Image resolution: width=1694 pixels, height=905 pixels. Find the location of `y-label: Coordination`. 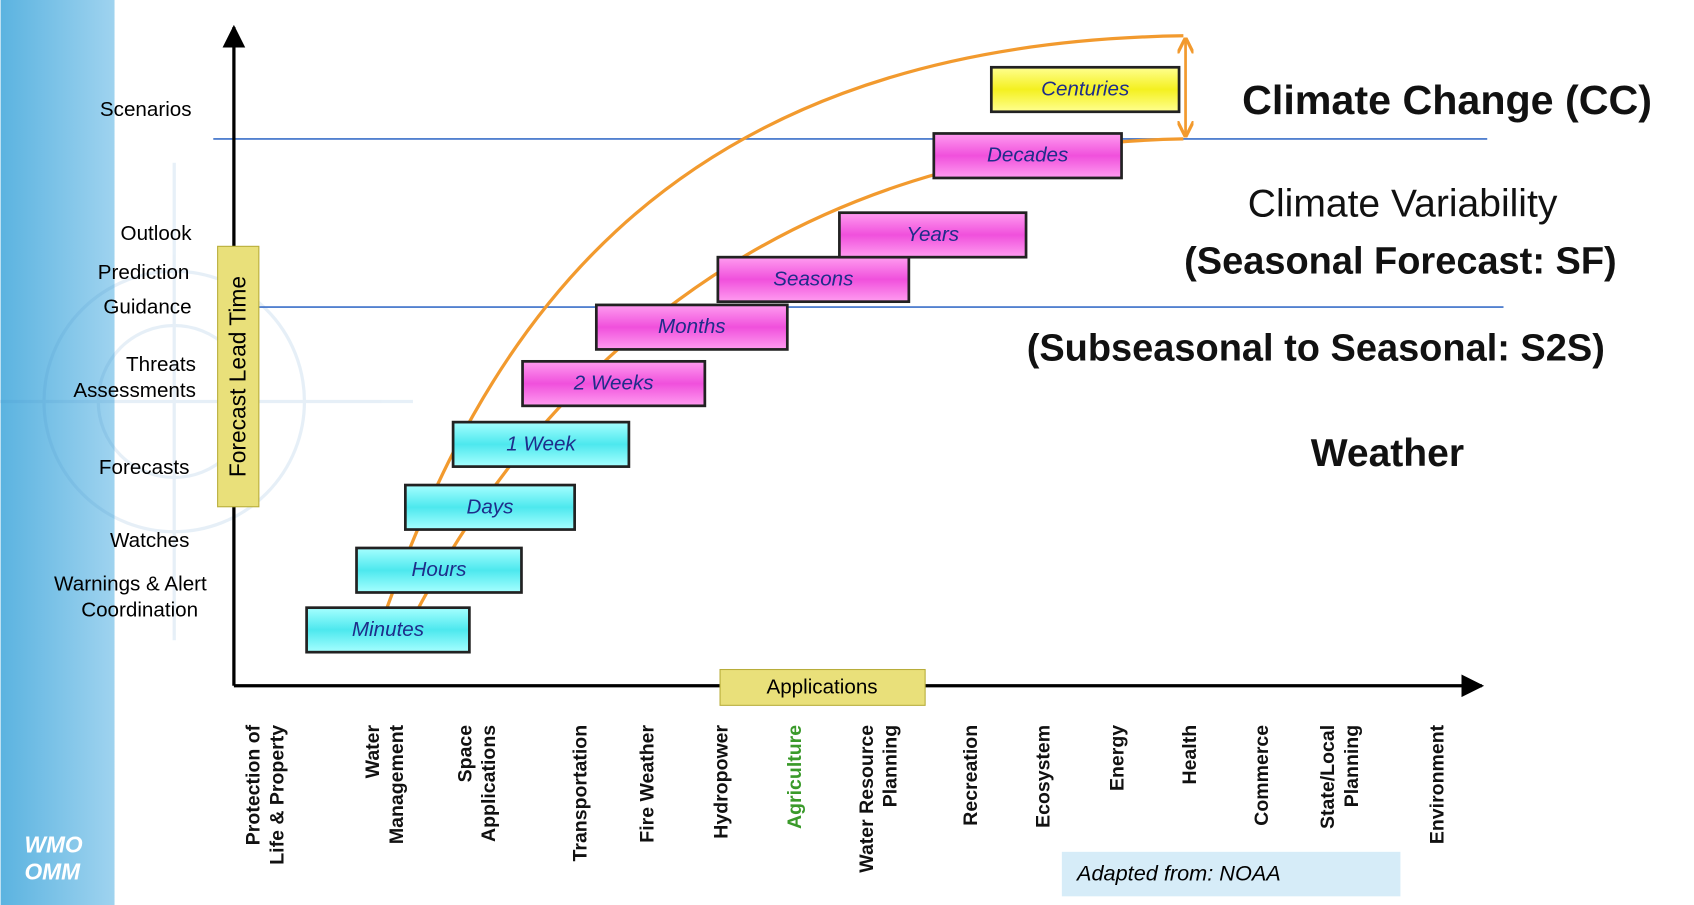

y-label: Coordination is located at coordinates (139, 609).